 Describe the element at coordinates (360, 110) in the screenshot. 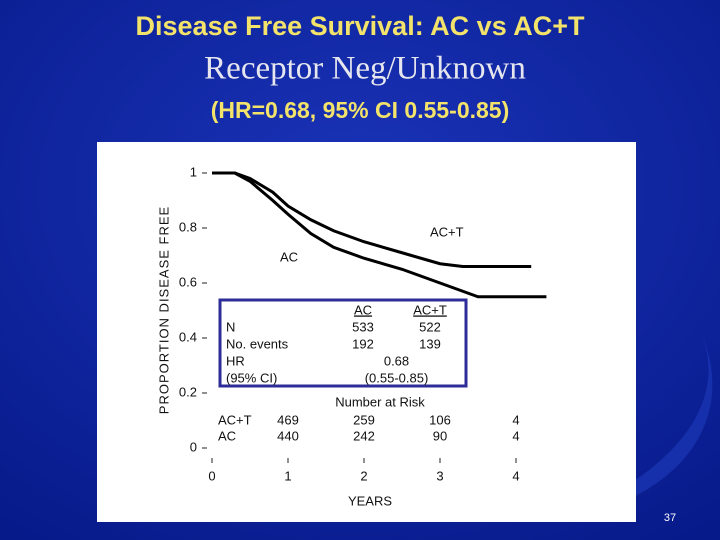

I see `hr-note: (HR=0.68, 95% CI 0.55-0.85)` at that location.